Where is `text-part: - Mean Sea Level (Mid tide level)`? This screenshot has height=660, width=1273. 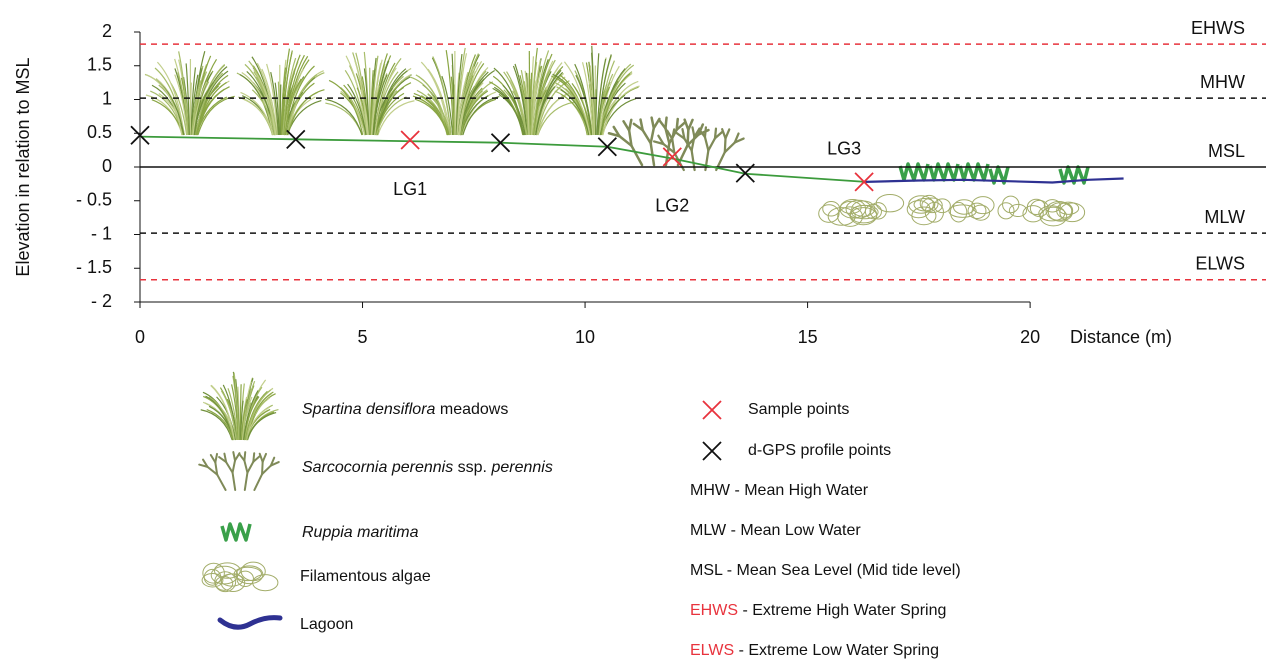
text-part: - Mean Sea Level (Mid tide level) is located at coordinates (844, 570).